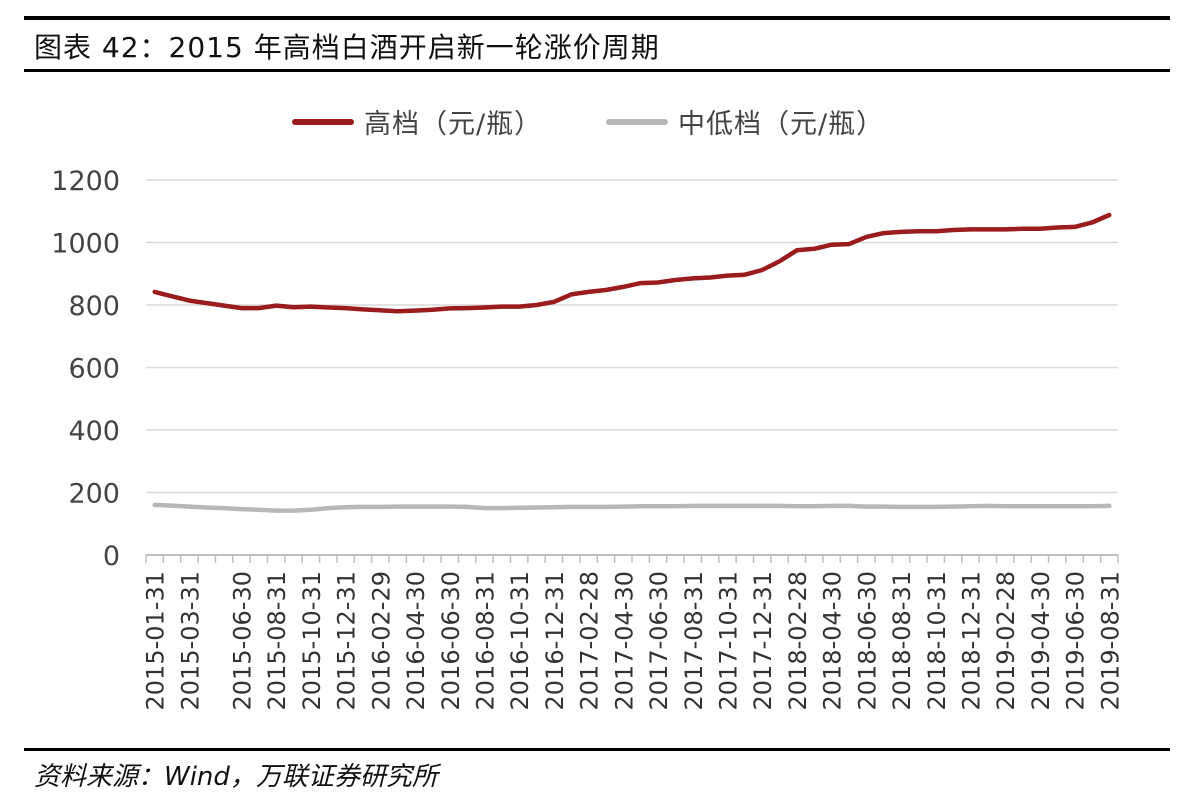 The image size is (1182, 799). Describe the element at coordinates (624, 640) in the screenshot. I see `x-tick-label: 2017-04-30` at that location.